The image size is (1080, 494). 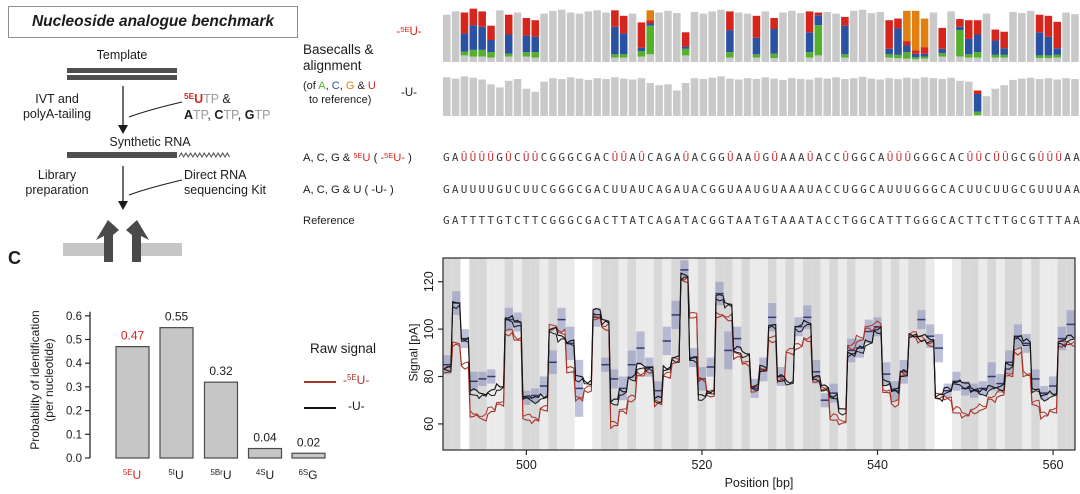 I want to click on rich-text-part: &, so click(x=361, y=86).